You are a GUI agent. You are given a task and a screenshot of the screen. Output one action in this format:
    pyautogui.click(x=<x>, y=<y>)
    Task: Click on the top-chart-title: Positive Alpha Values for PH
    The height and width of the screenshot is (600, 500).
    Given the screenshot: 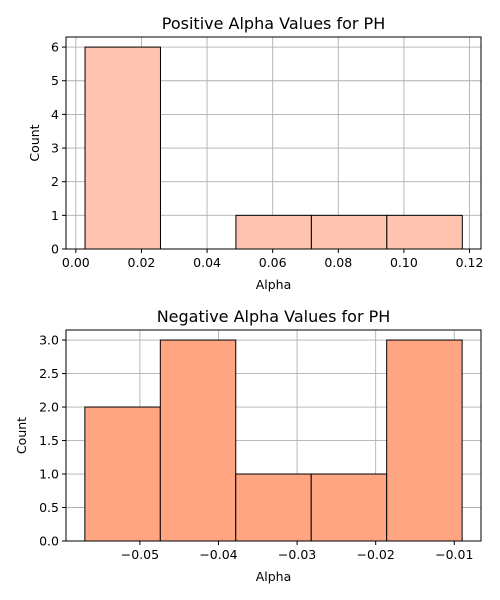 What is the action you would take?
    pyautogui.click(x=273, y=23)
    